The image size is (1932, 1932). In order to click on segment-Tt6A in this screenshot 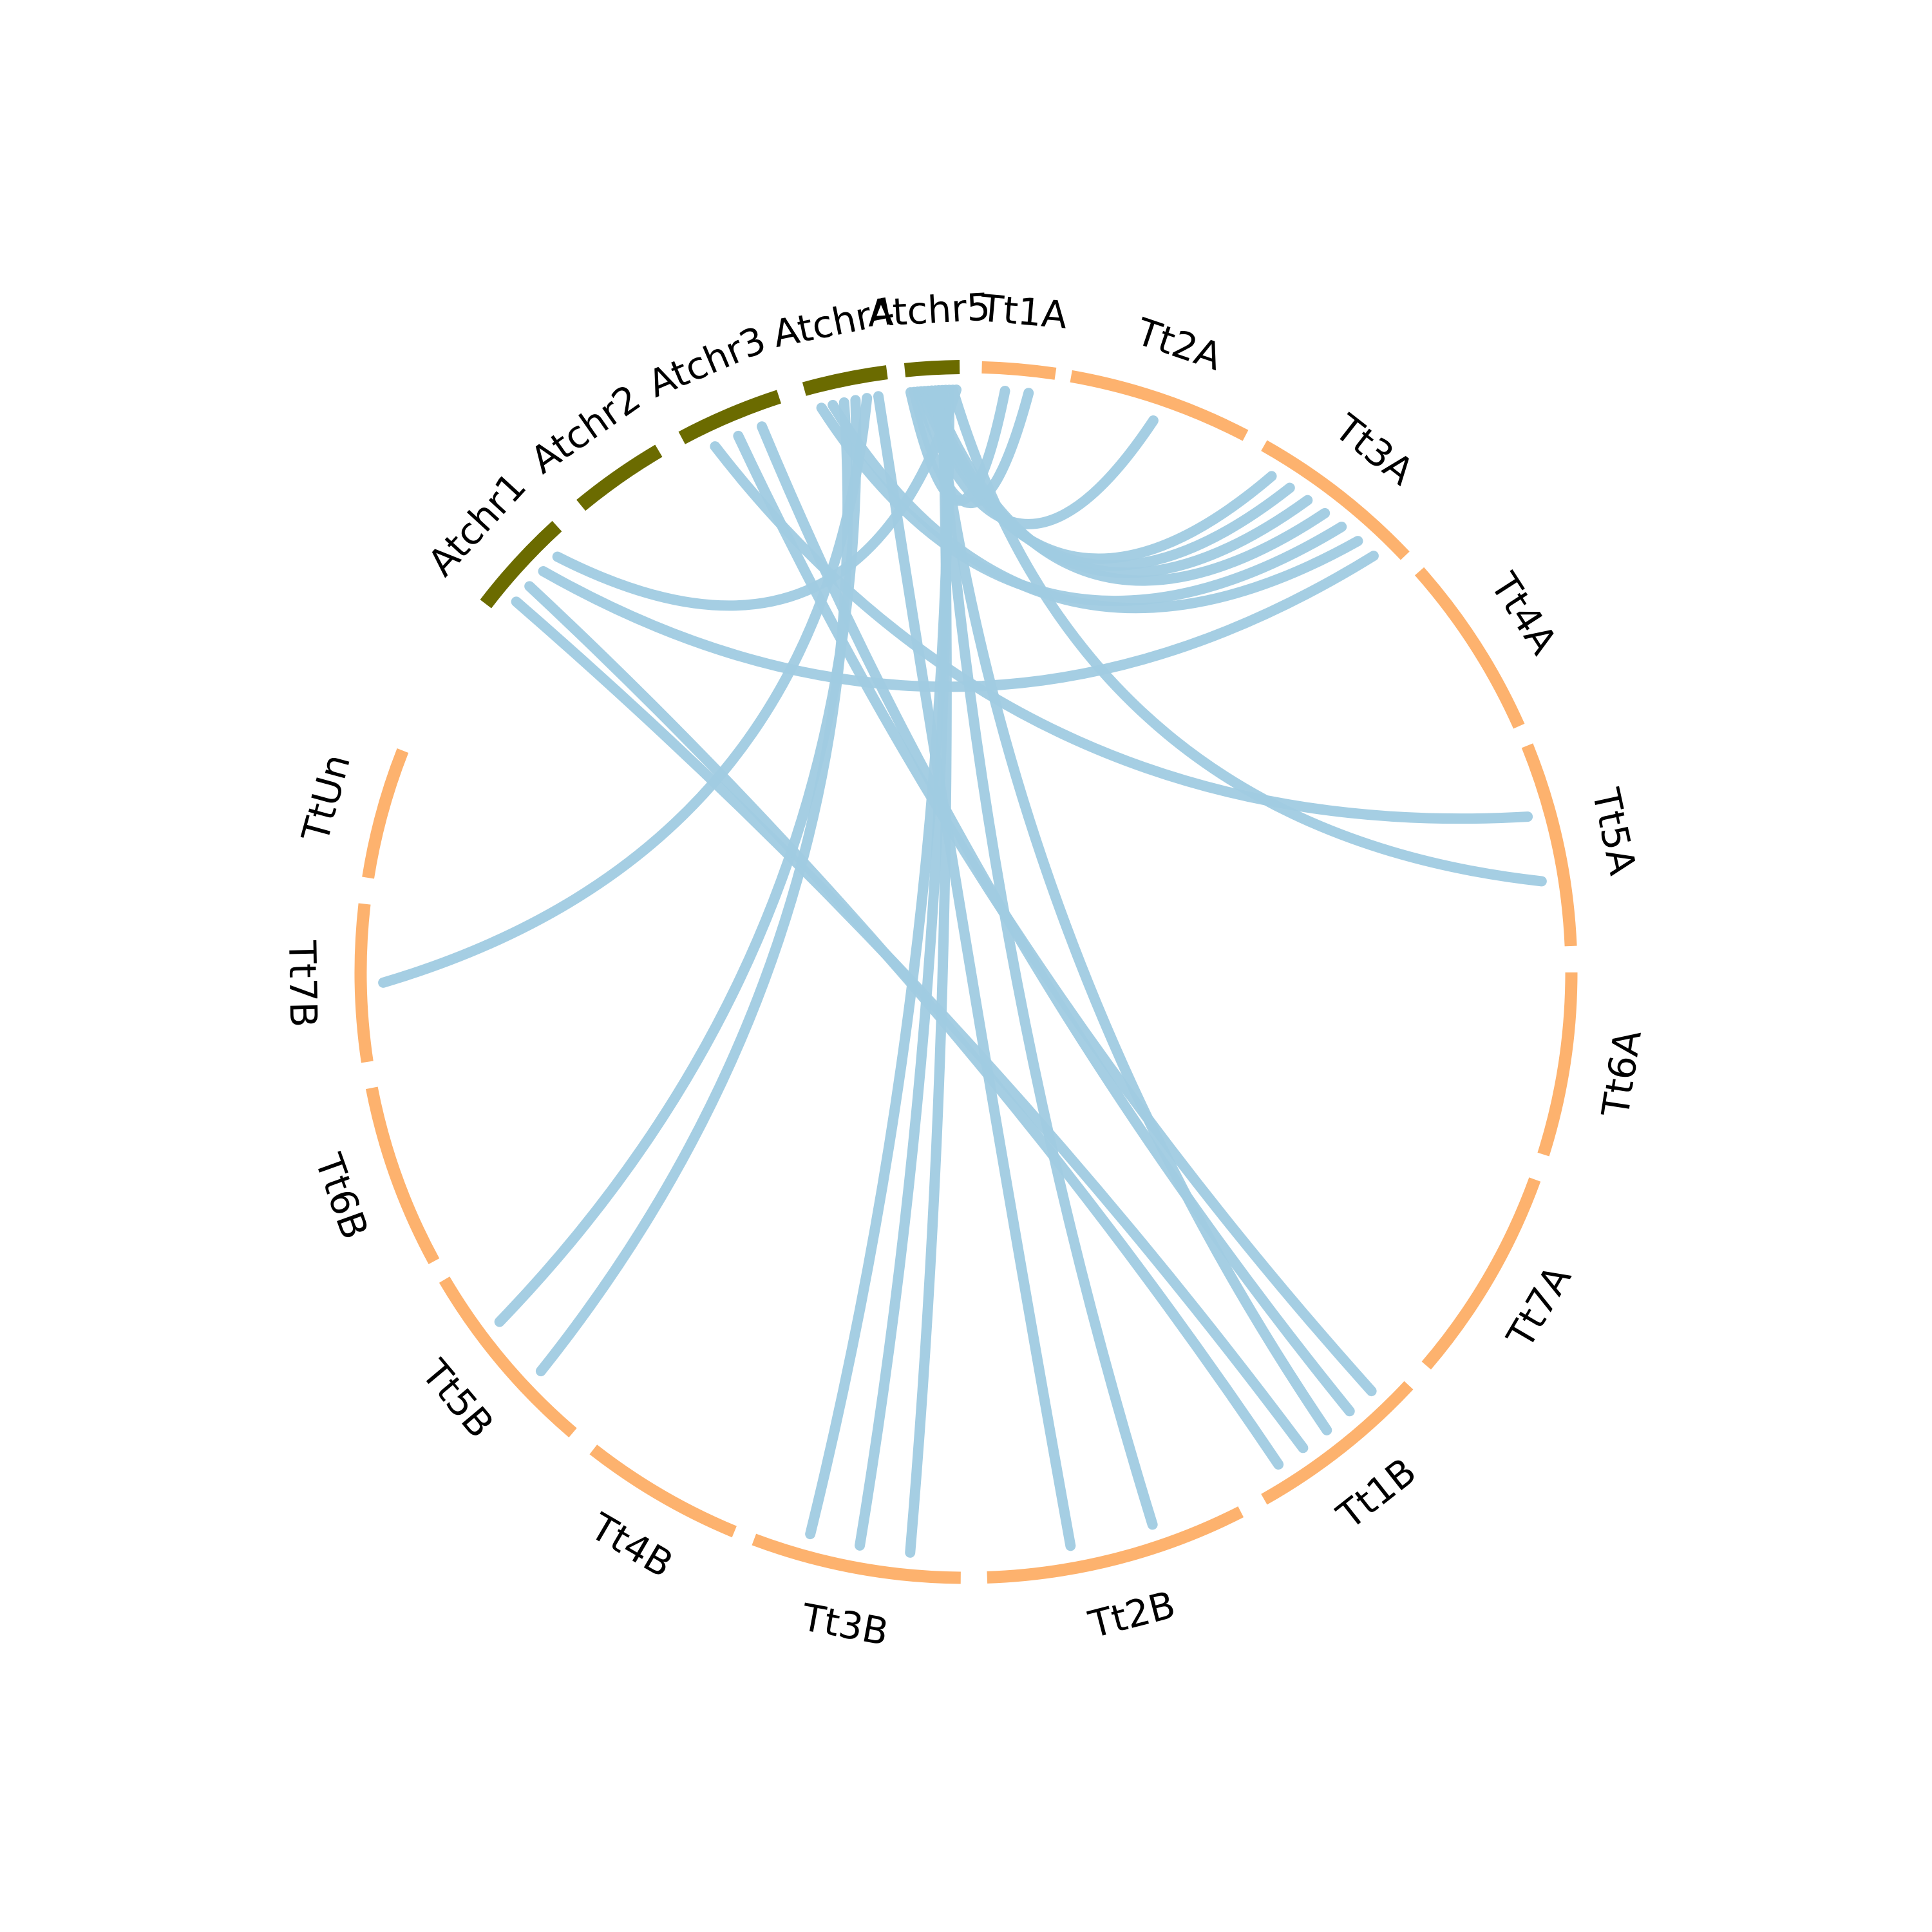, I will do `click(1558, 1064)`.